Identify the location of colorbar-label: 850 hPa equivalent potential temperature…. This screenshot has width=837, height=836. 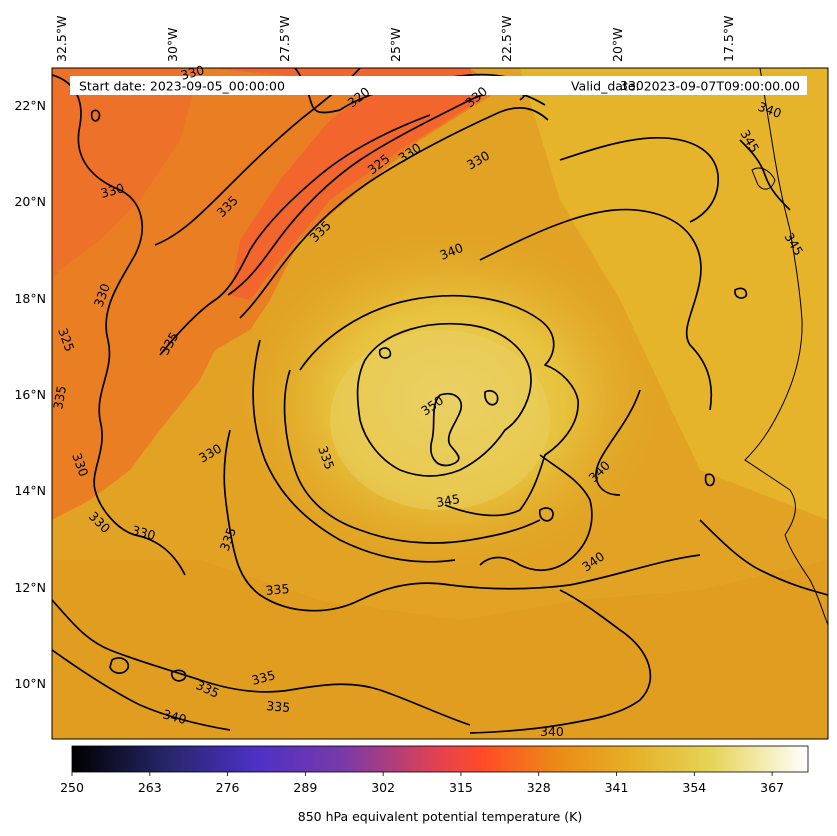
(440, 816).